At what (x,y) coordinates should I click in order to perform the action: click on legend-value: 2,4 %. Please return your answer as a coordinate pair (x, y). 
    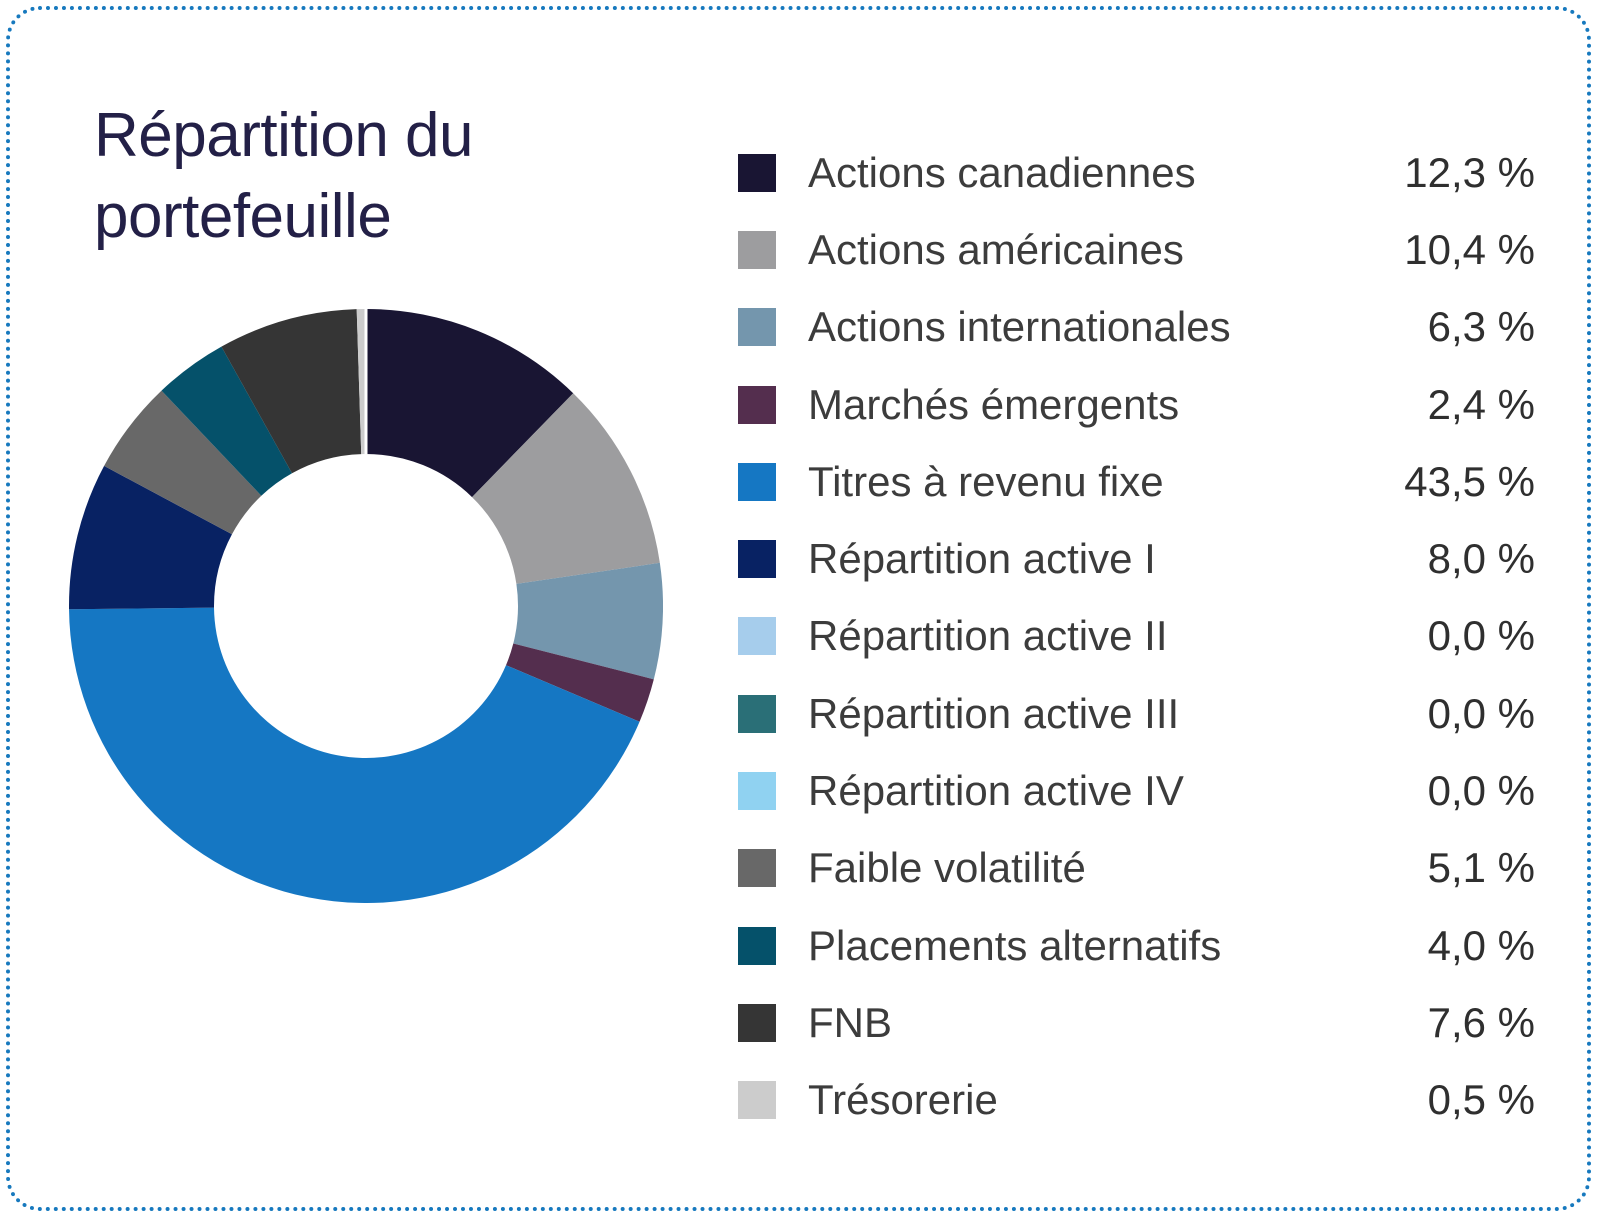
    Looking at the image, I should click on (1481, 404).